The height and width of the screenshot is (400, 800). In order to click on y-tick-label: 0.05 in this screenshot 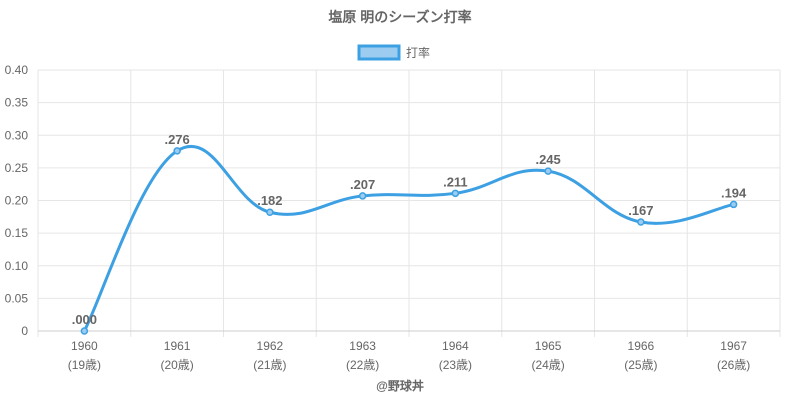, I will do `click(17, 298)`.